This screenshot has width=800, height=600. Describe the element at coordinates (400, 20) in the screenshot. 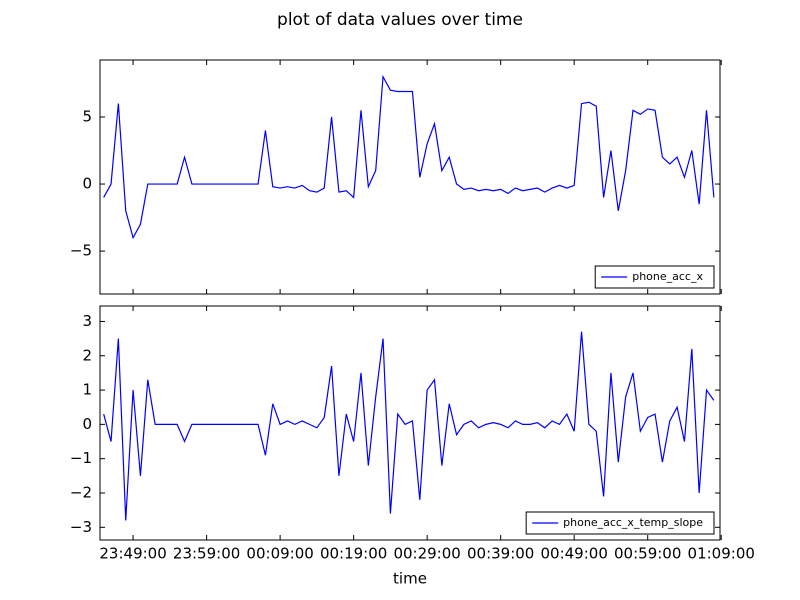

I see `chart-title: plot of data values over time` at that location.